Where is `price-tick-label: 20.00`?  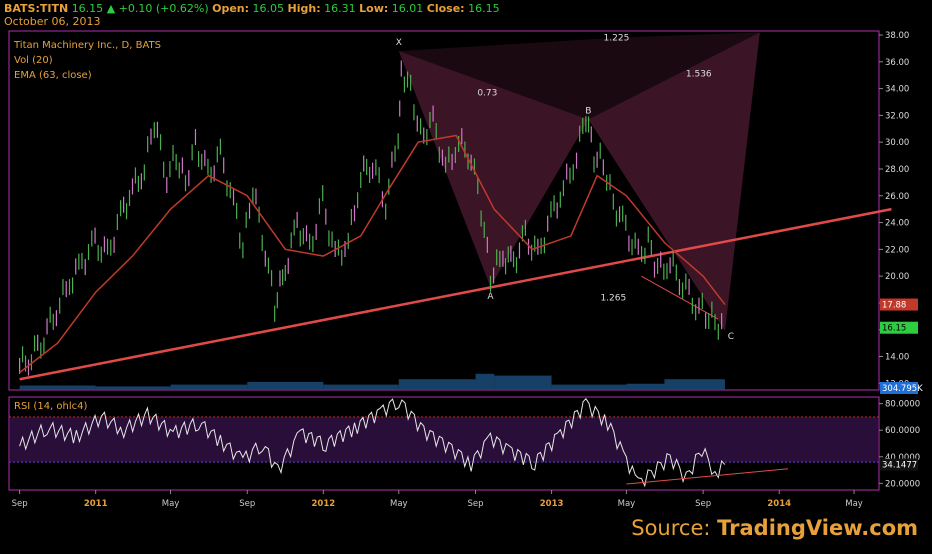
price-tick-label: 20.00 is located at coordinates (897, 277).